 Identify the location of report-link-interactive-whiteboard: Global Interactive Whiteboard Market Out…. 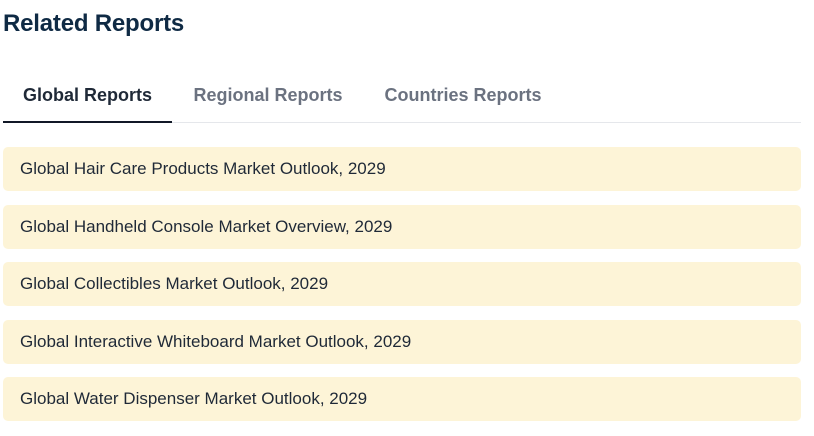
(402, 341).